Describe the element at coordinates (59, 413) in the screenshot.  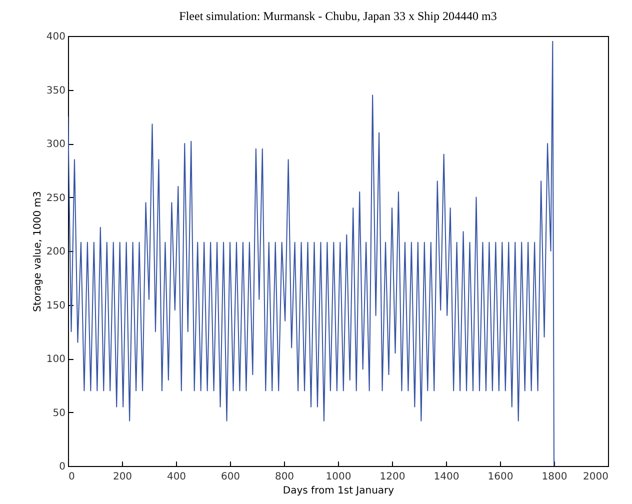
I see `y-tick-label: 50` at that location.